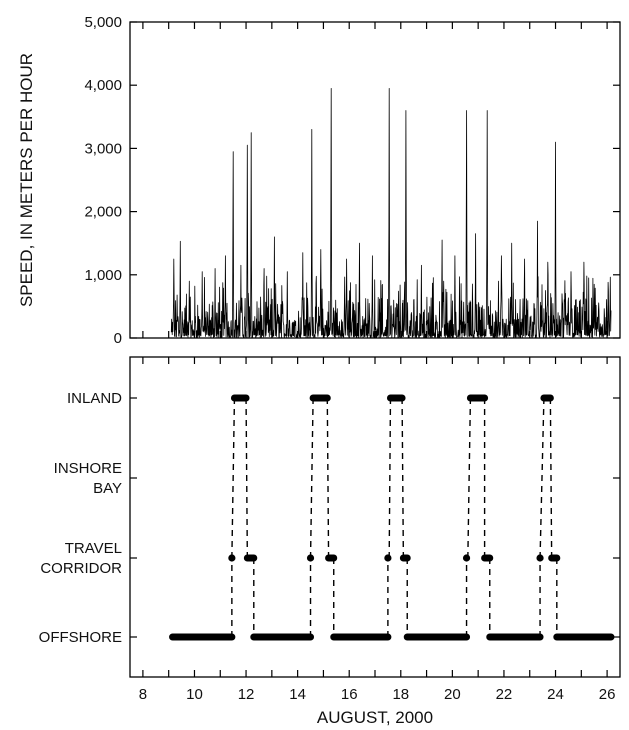  What do you see at coordinates (118, 338) in the screenshot?
I see `speed-y-tick-label: 0` at bounding box center [118, 338].